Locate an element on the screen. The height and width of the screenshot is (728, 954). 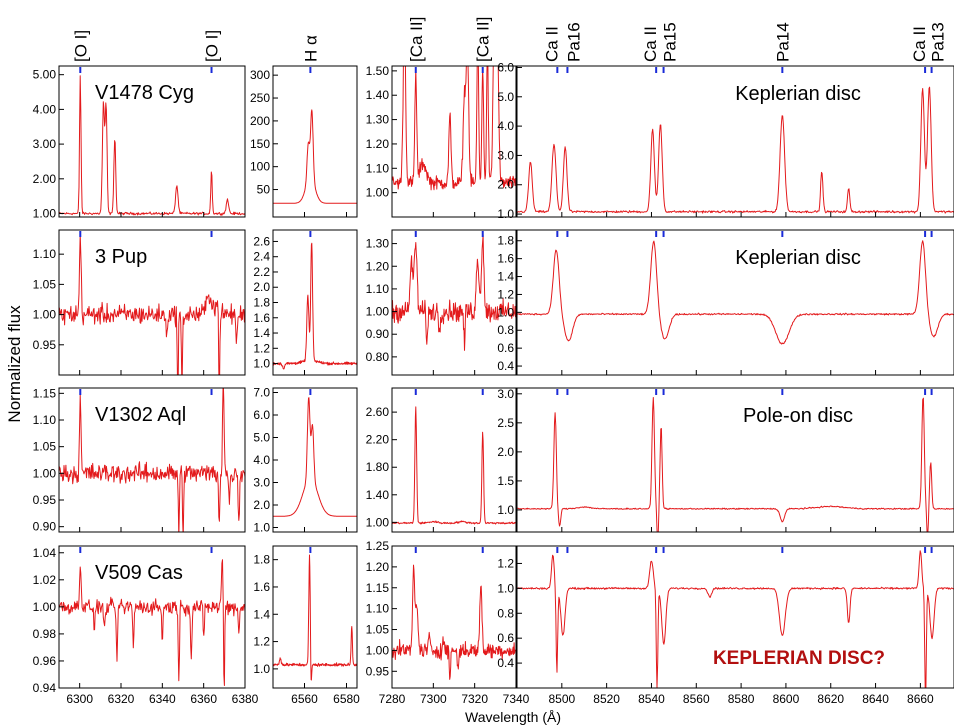
y-tick-label: 1.20 is located at coordinates (378, 144).